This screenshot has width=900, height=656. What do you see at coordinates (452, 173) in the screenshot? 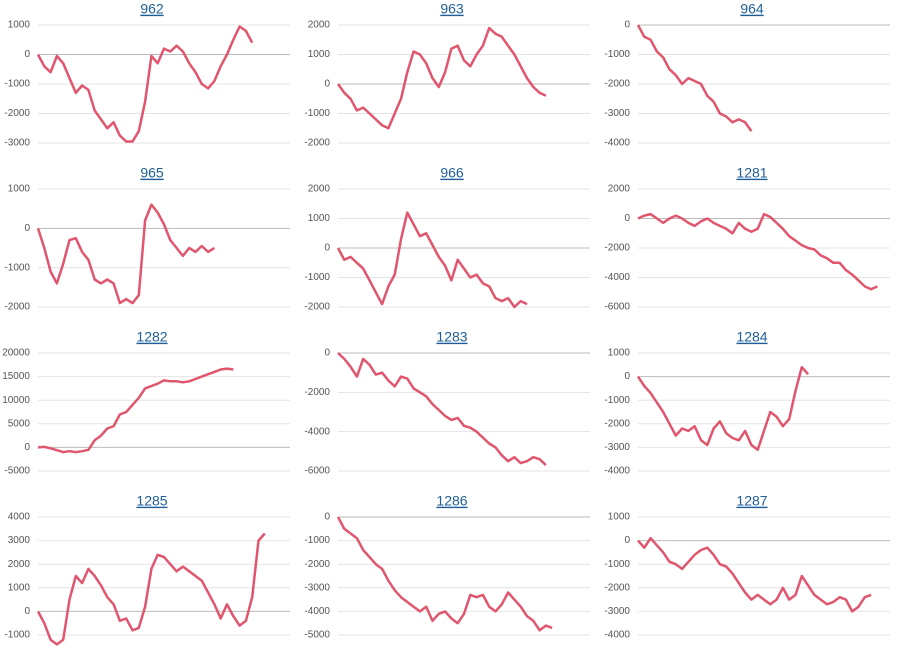
I see `chart-title: 966` at bounding box center [452, 173].